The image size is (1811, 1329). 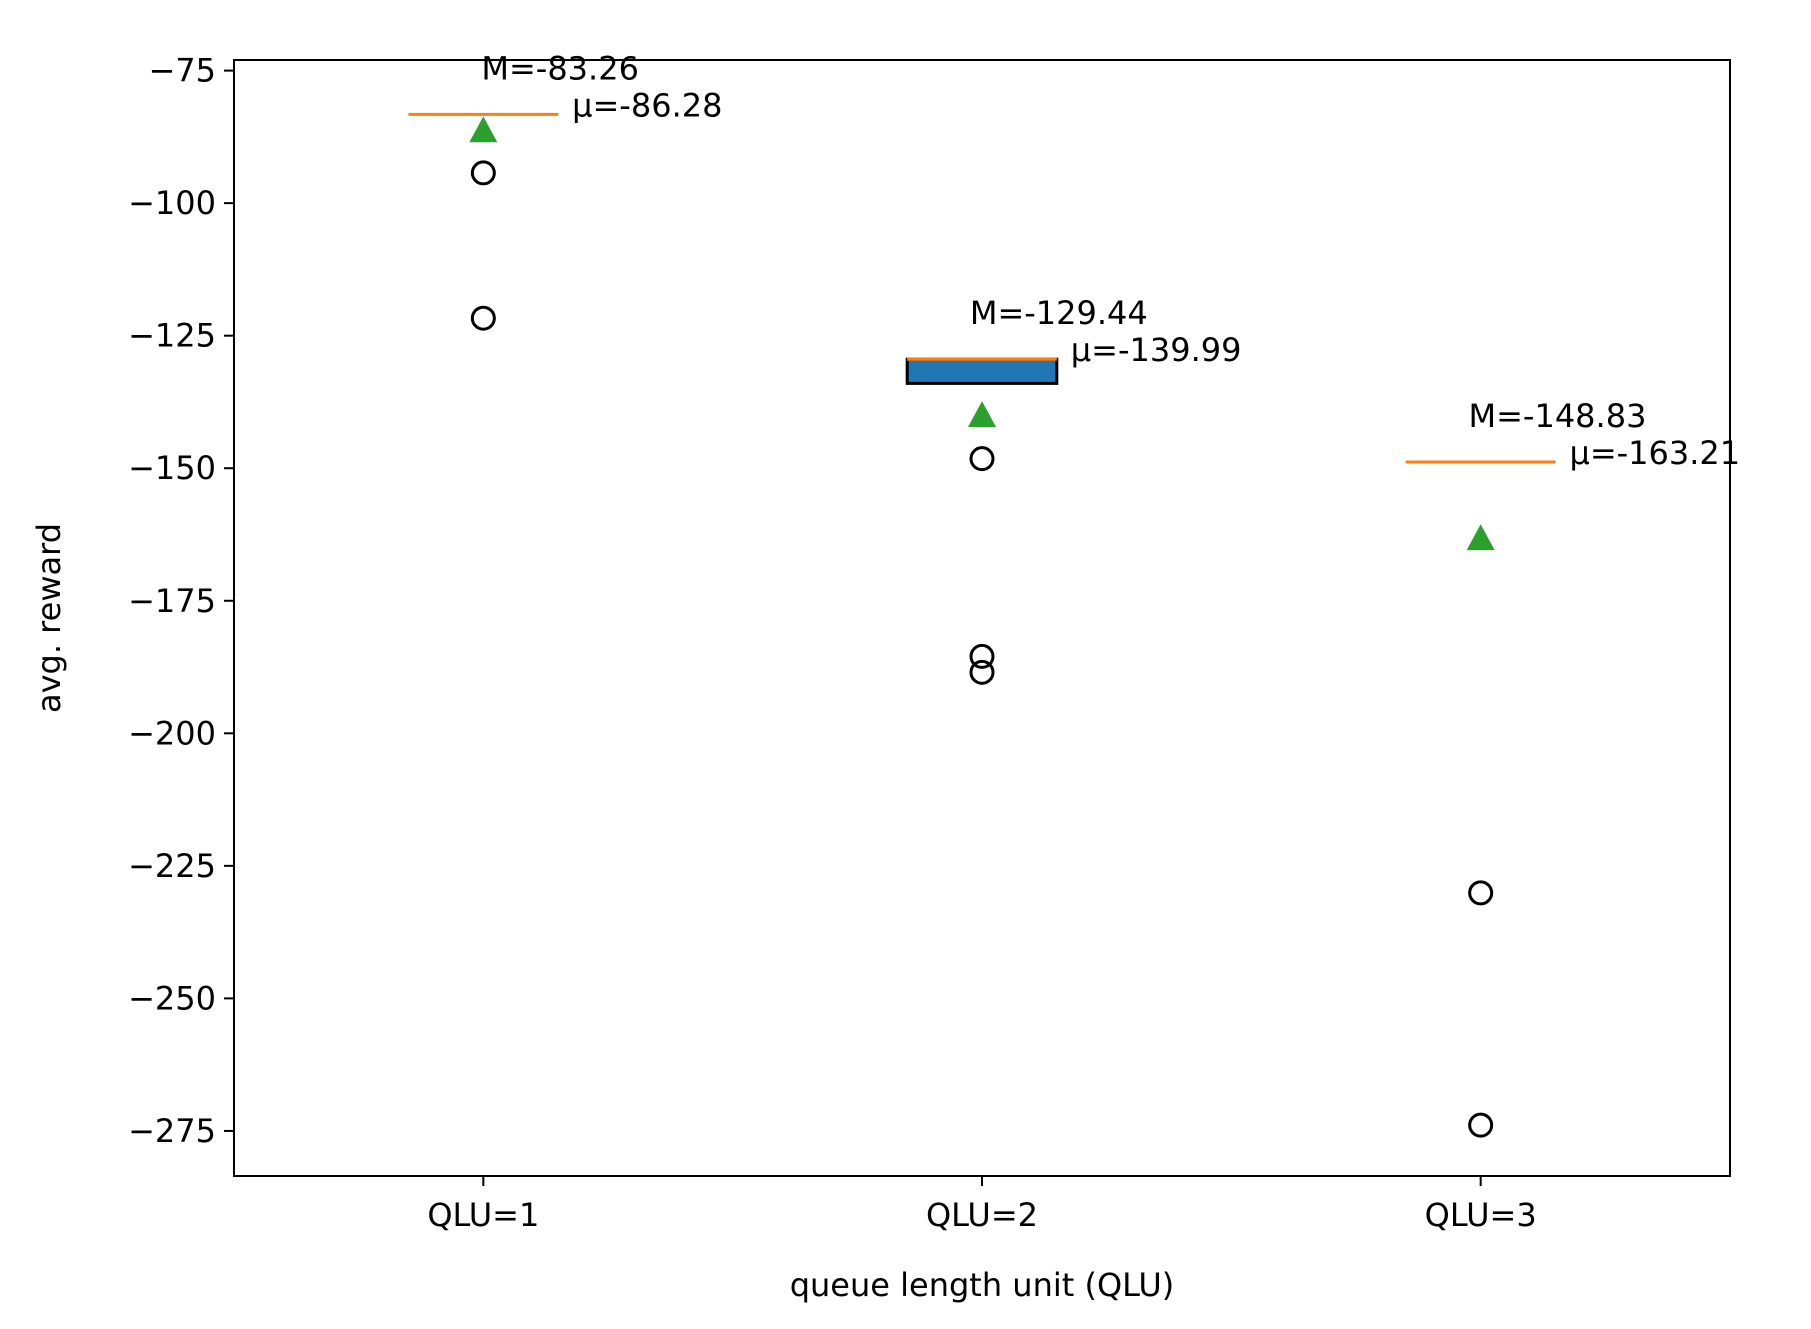 I want to click on y-tick-label: −200, so click(x=172, y=733).